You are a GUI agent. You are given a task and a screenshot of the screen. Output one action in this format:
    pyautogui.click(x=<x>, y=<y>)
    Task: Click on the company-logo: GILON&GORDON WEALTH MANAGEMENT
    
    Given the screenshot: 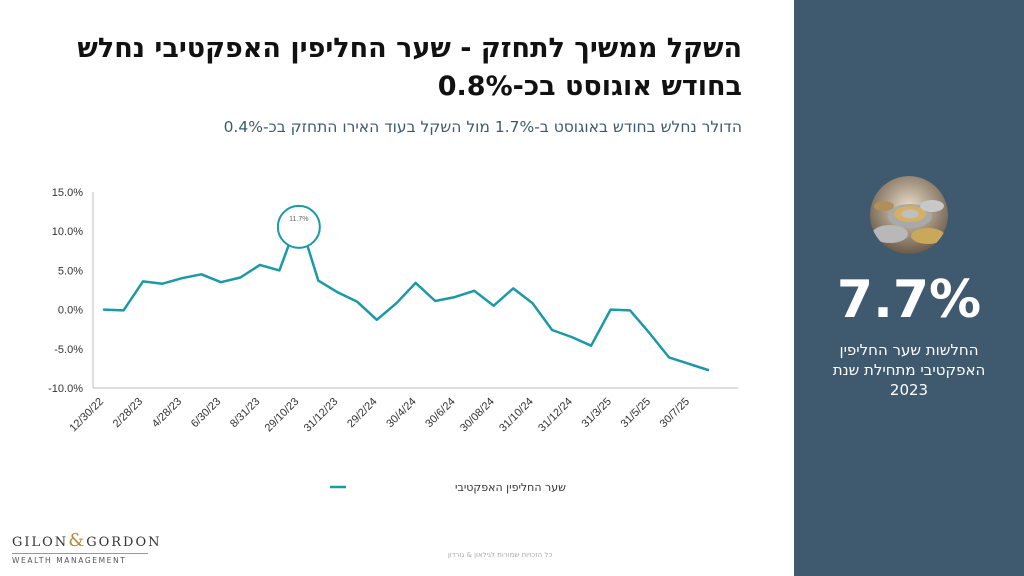 What is the action you would take?
    pyautogui.click(x=87, y=547)
    